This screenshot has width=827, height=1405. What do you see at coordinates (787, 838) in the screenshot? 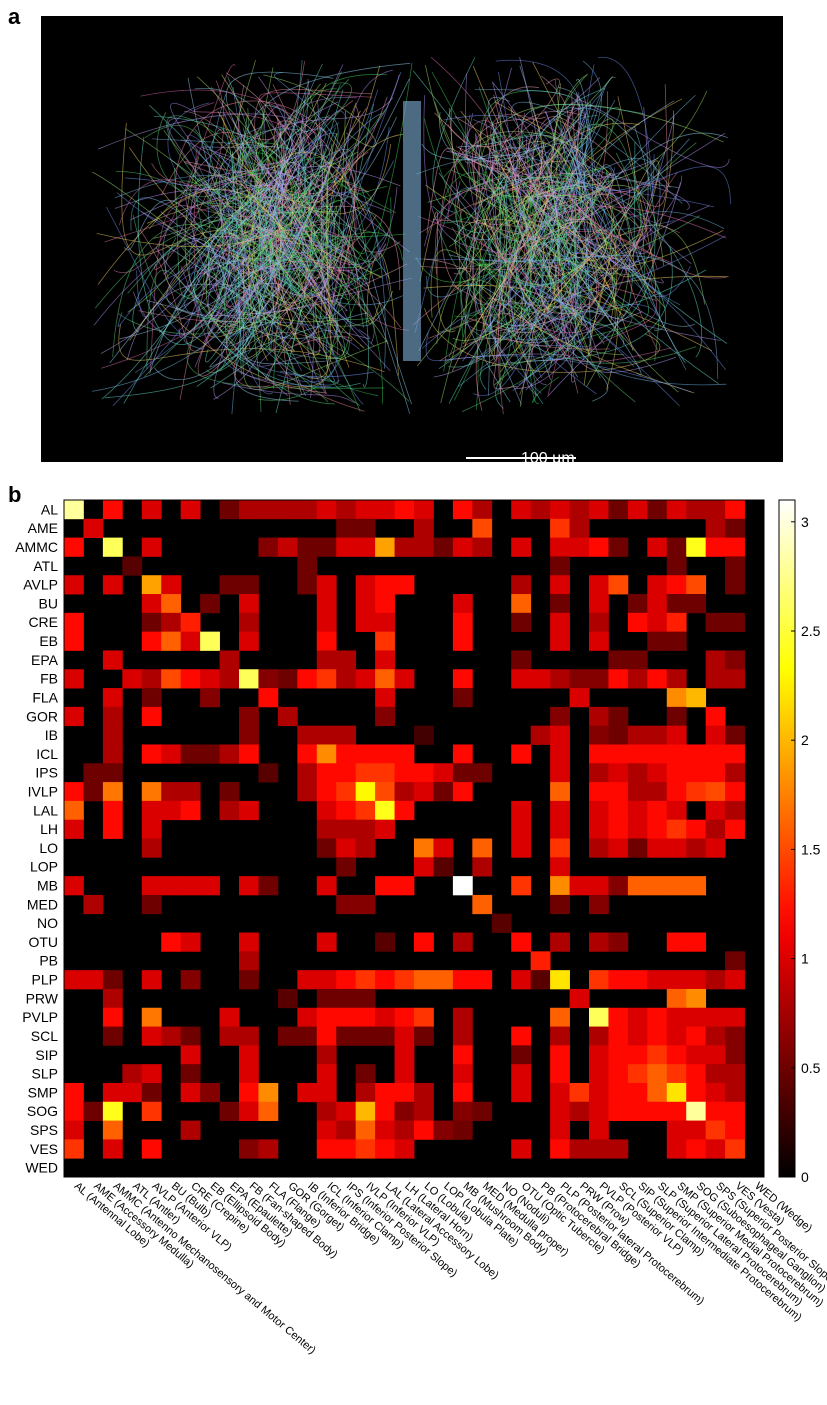
I see `colorbar` at bounding box center [787, 838].